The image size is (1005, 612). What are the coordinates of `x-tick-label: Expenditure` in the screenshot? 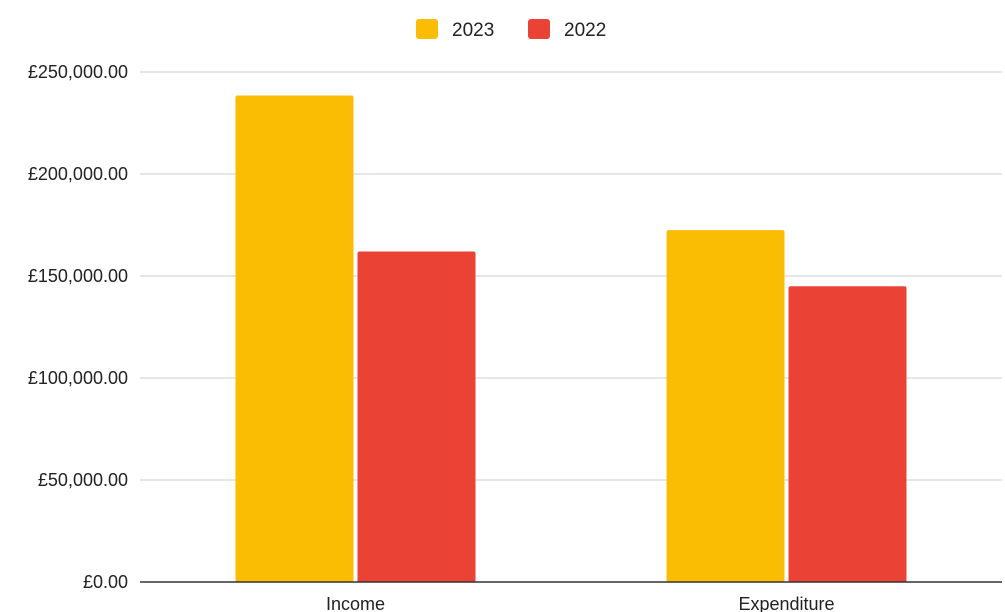 It's located at (786, 603).